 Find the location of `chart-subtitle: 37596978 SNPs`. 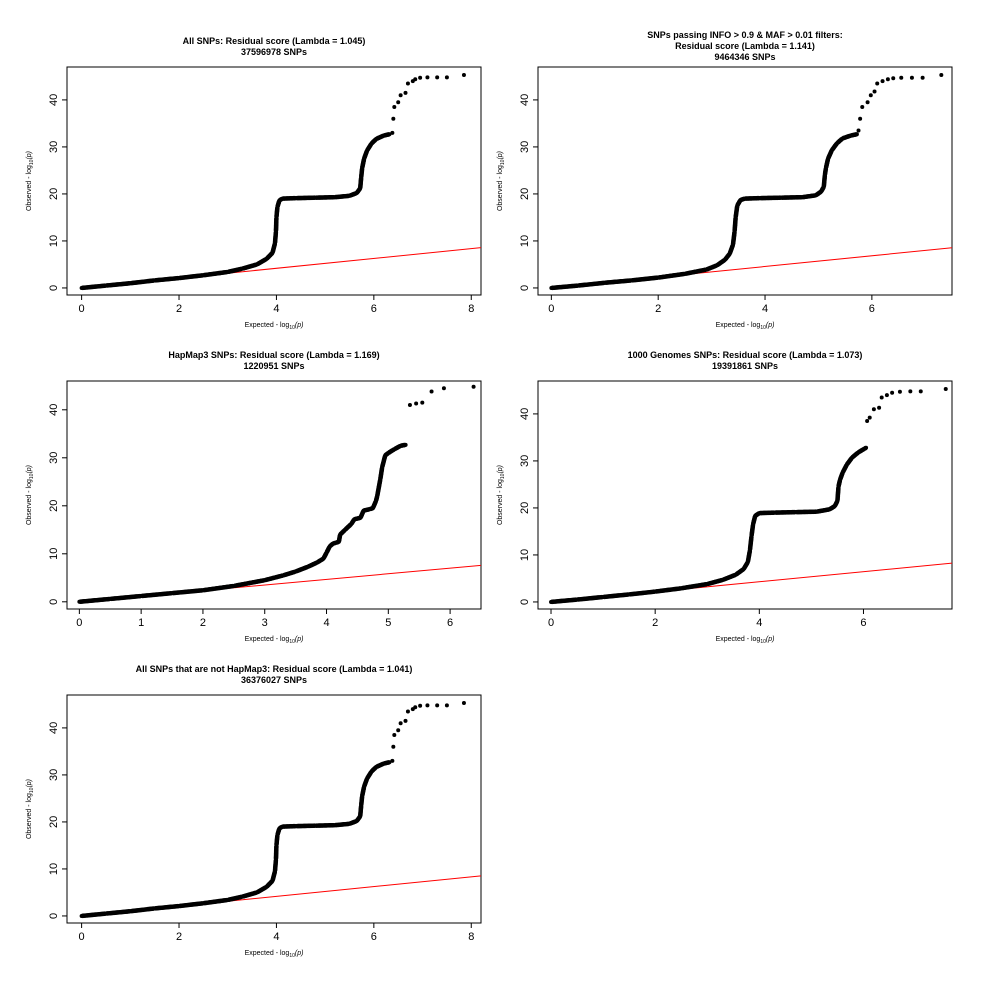

chart-subtitle: 37596978 SNPs is located at coordinates (274, 52).